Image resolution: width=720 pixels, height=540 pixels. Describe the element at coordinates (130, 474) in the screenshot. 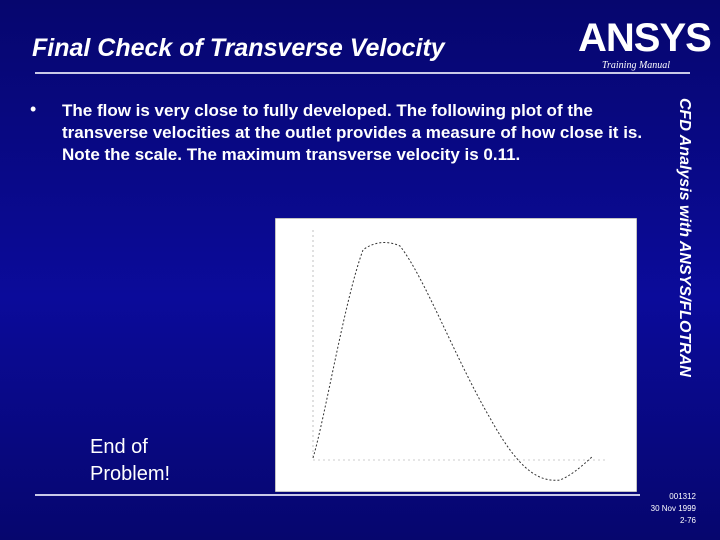

I see `closing-line: Problem!` at that location.